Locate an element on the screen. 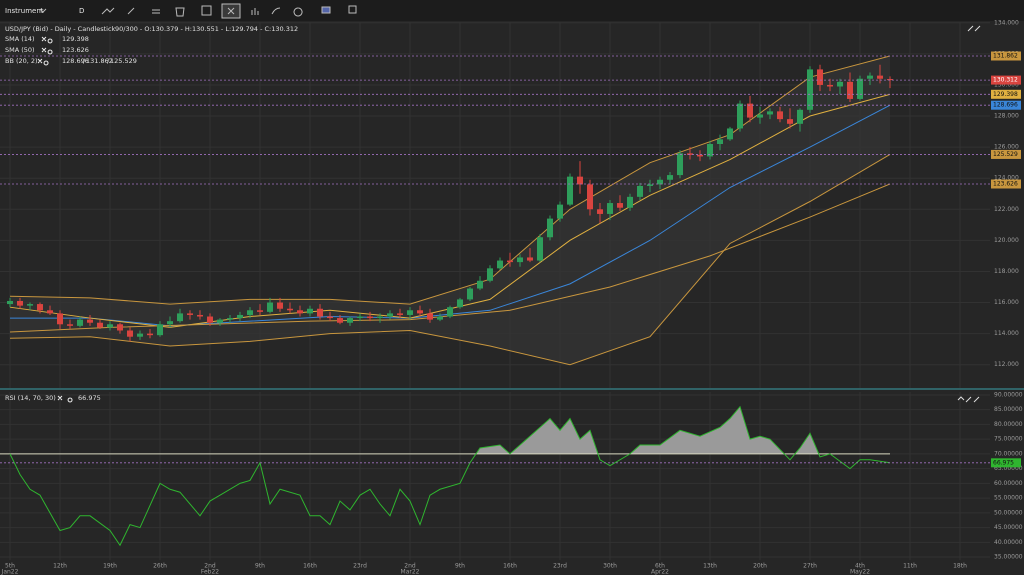  y-tick-label: 70.00000 is located at coordinates (1008, 453).